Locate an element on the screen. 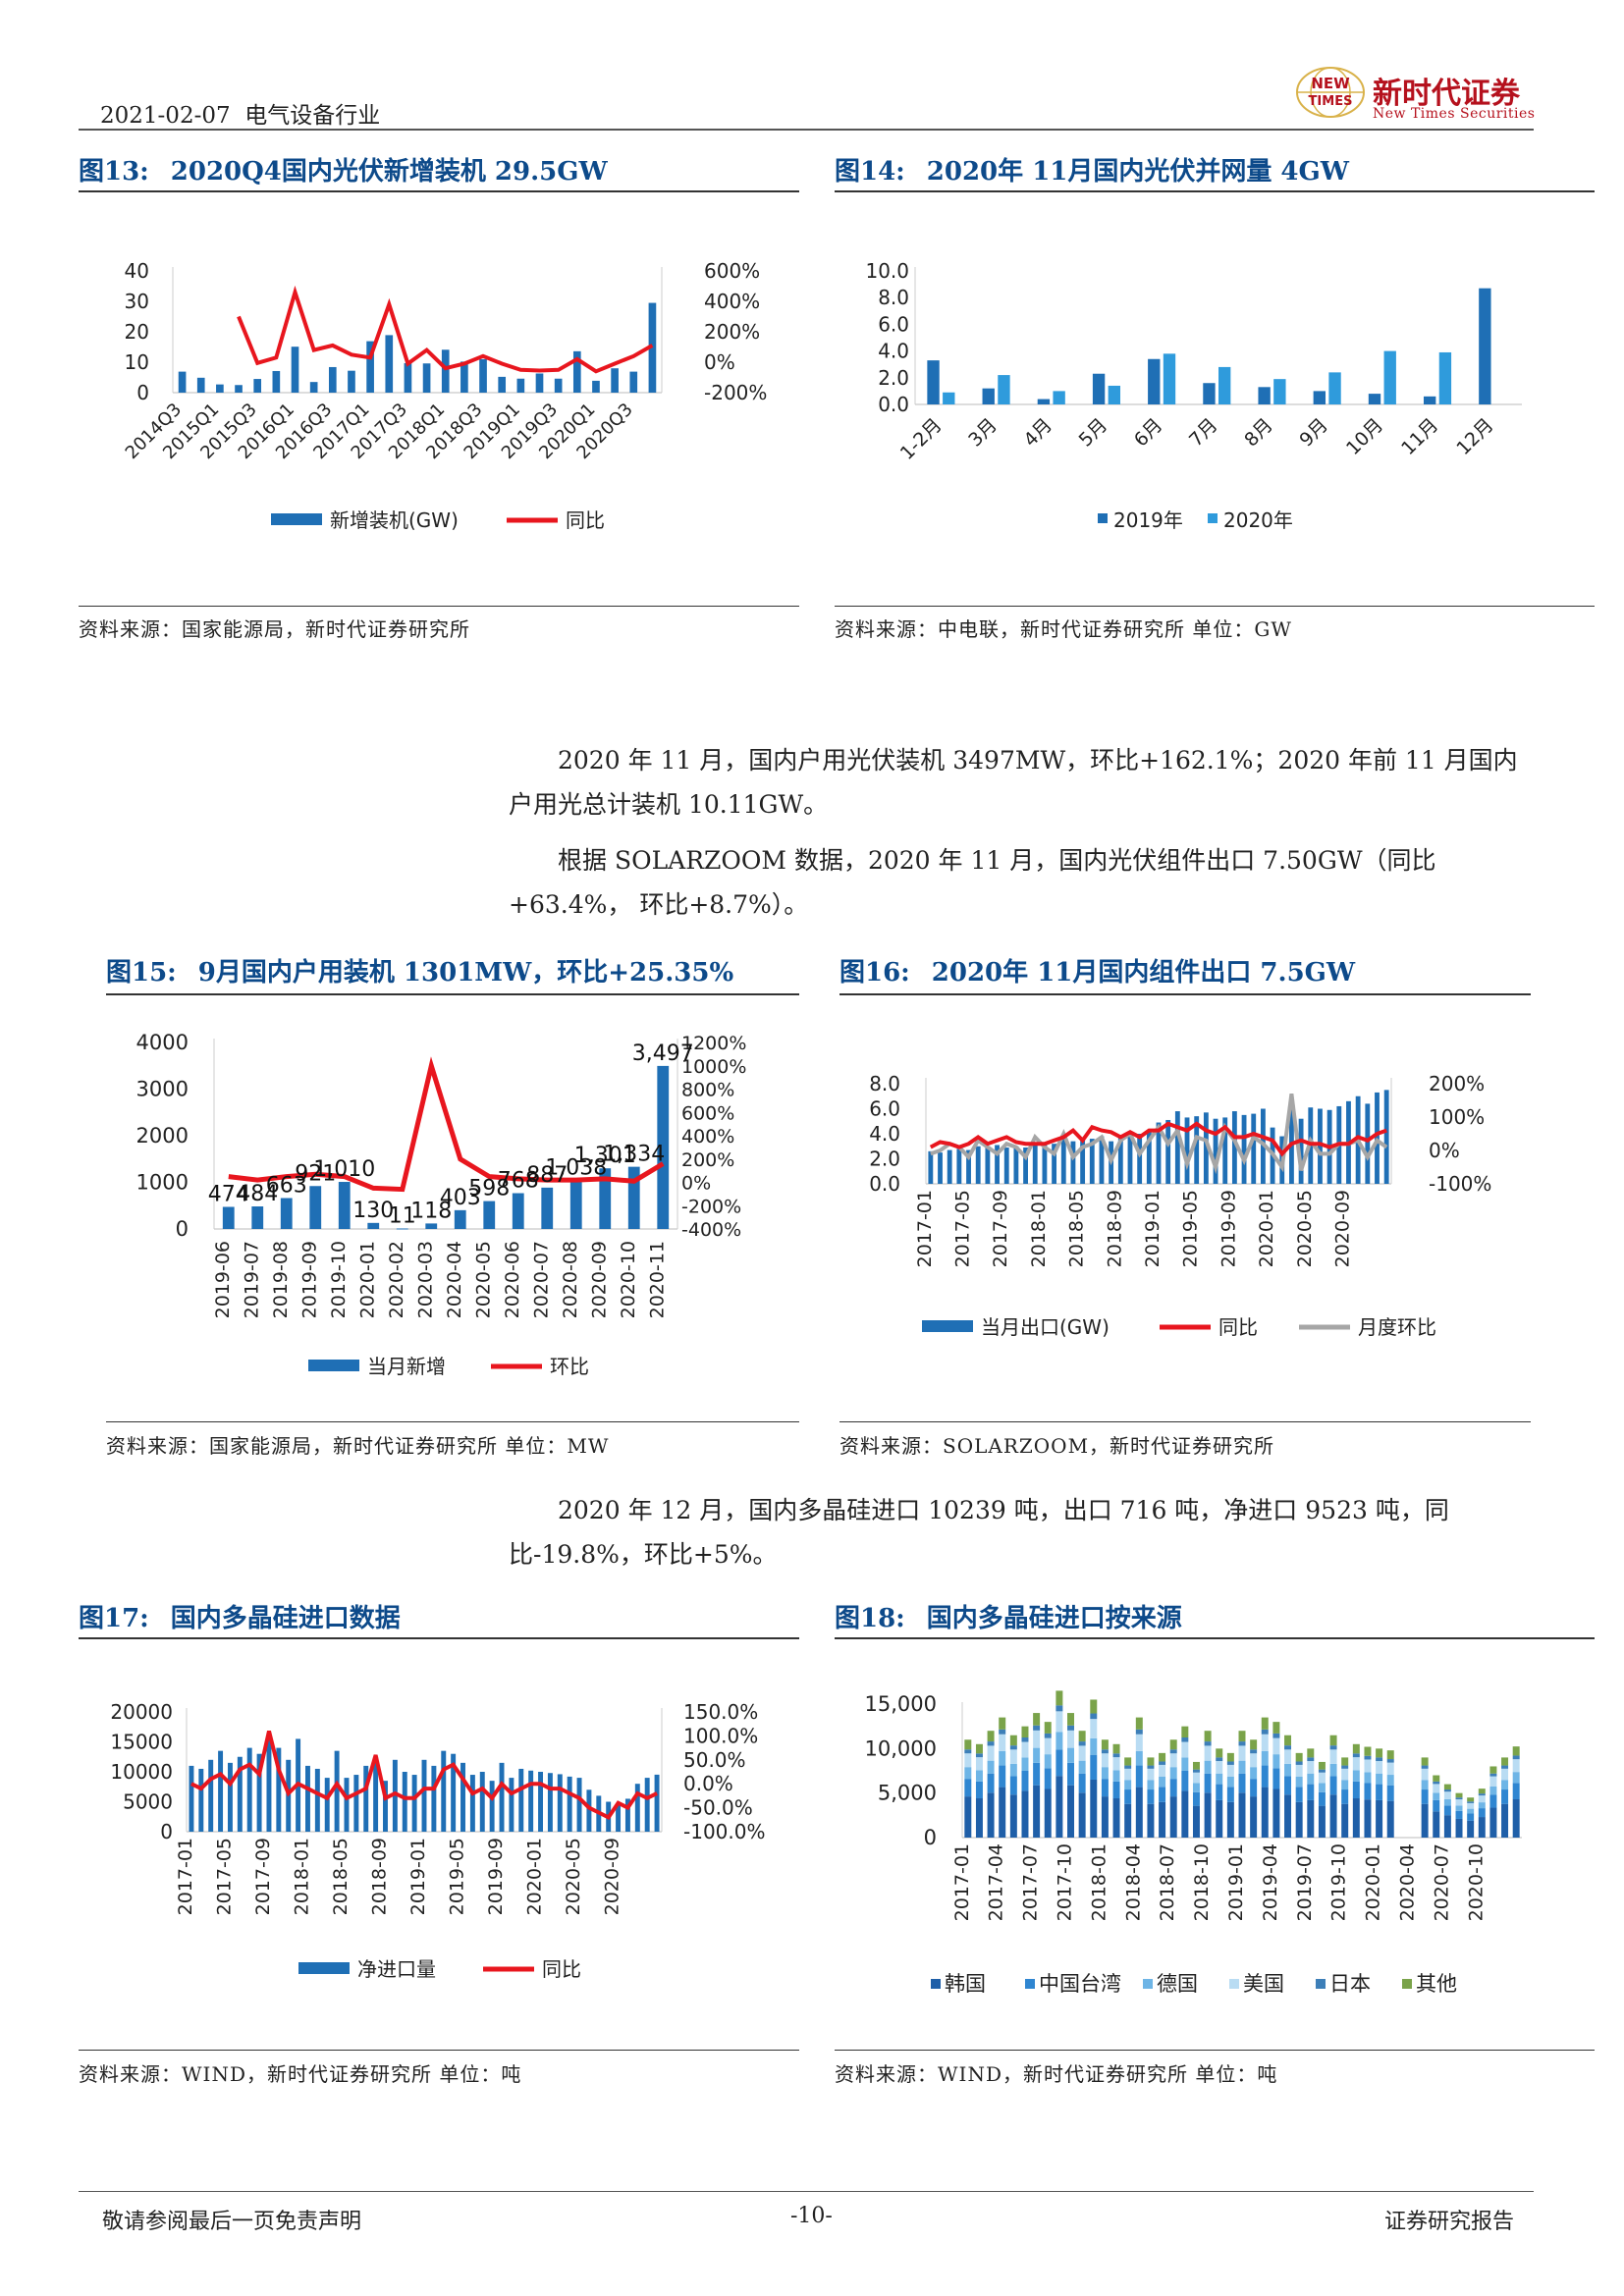 The image size is (1624, 2296). x-tick-label: 2020-09 is located at coordinates (612, 1876).